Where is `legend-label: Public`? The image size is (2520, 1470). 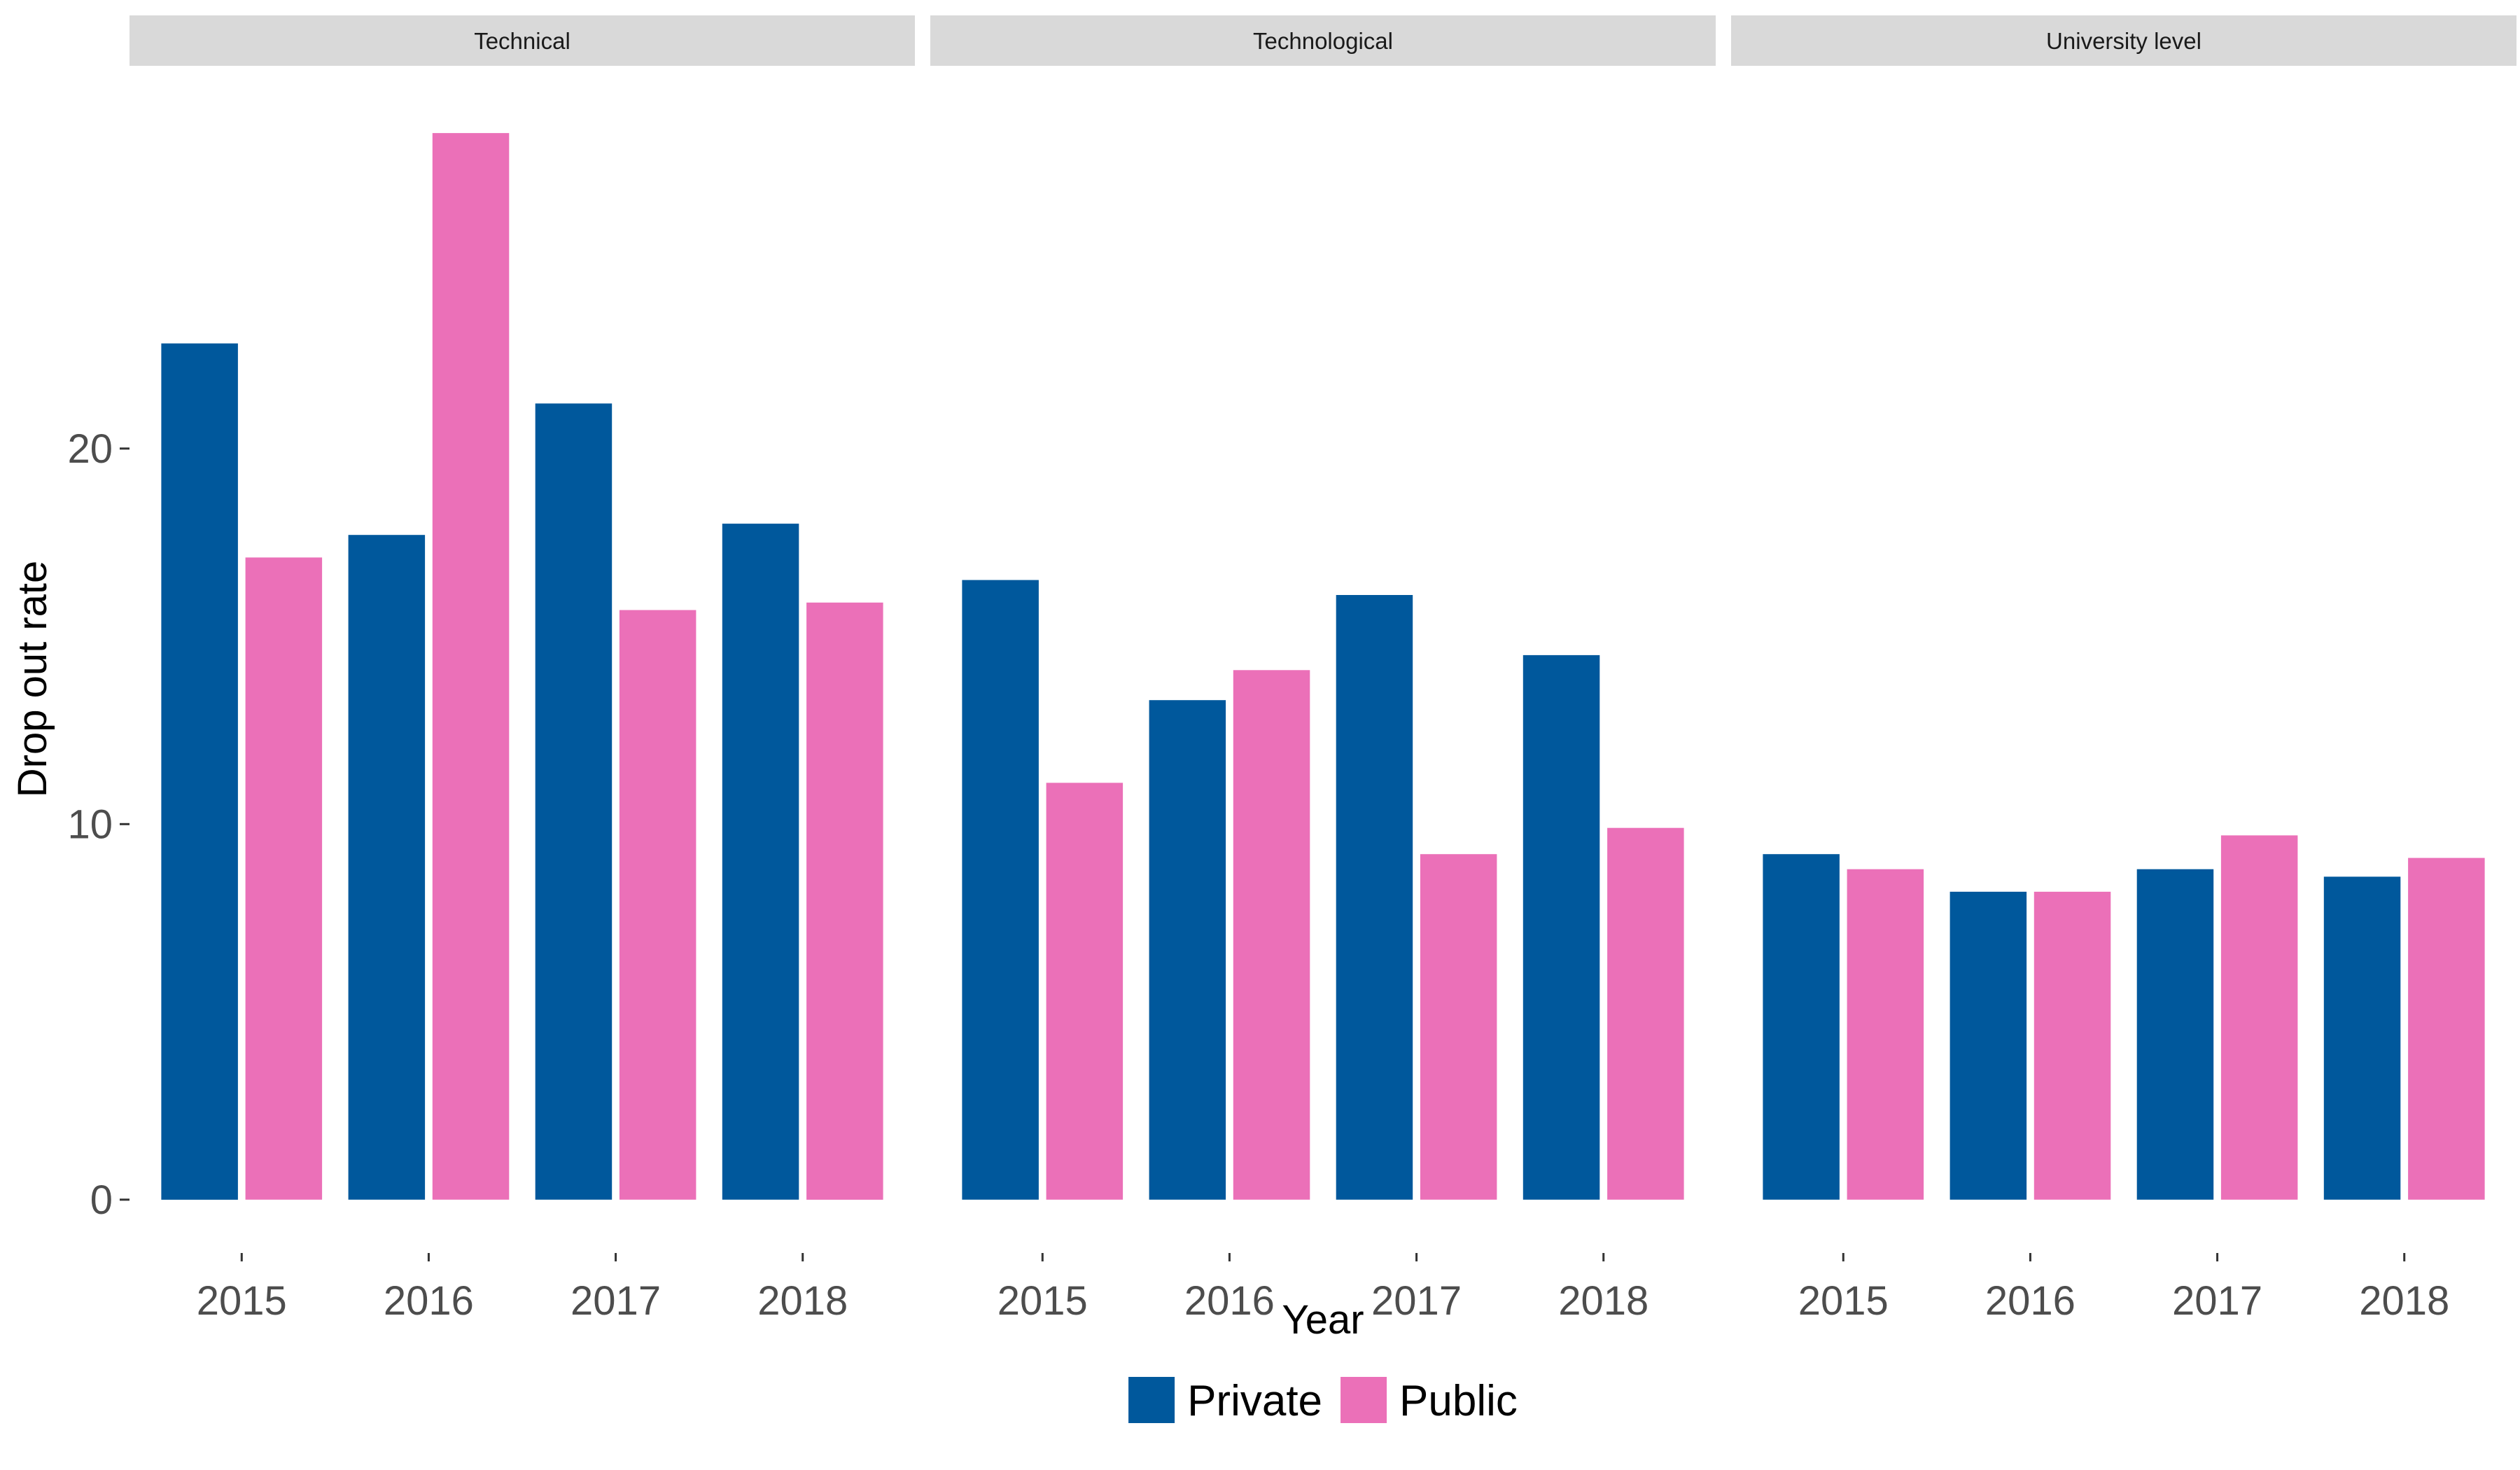 legend-label: Public is located at coordinates (1458, 1401).